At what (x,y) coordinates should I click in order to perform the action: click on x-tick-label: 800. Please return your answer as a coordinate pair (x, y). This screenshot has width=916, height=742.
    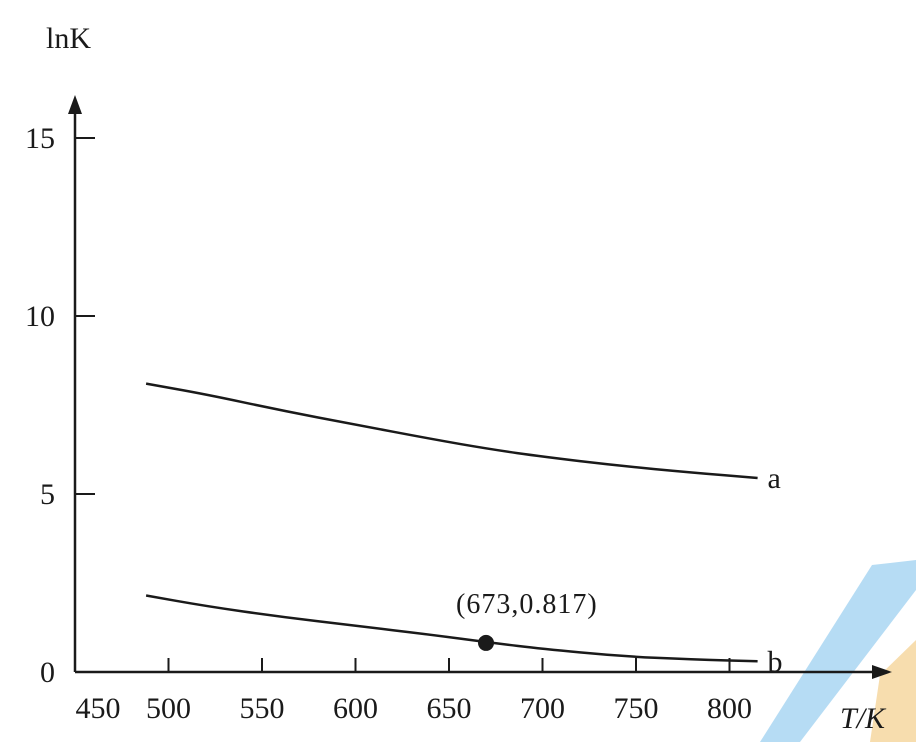
    Looking at the image, I should click on (729, 708).